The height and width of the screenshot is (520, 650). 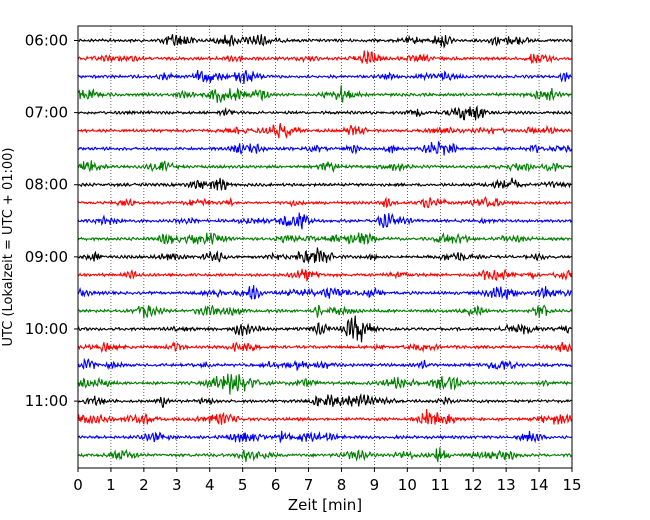 What do you see at coordinates (325, 347) in the screenshot?
I see `trace-10:15` at bounding box center [325, 347].